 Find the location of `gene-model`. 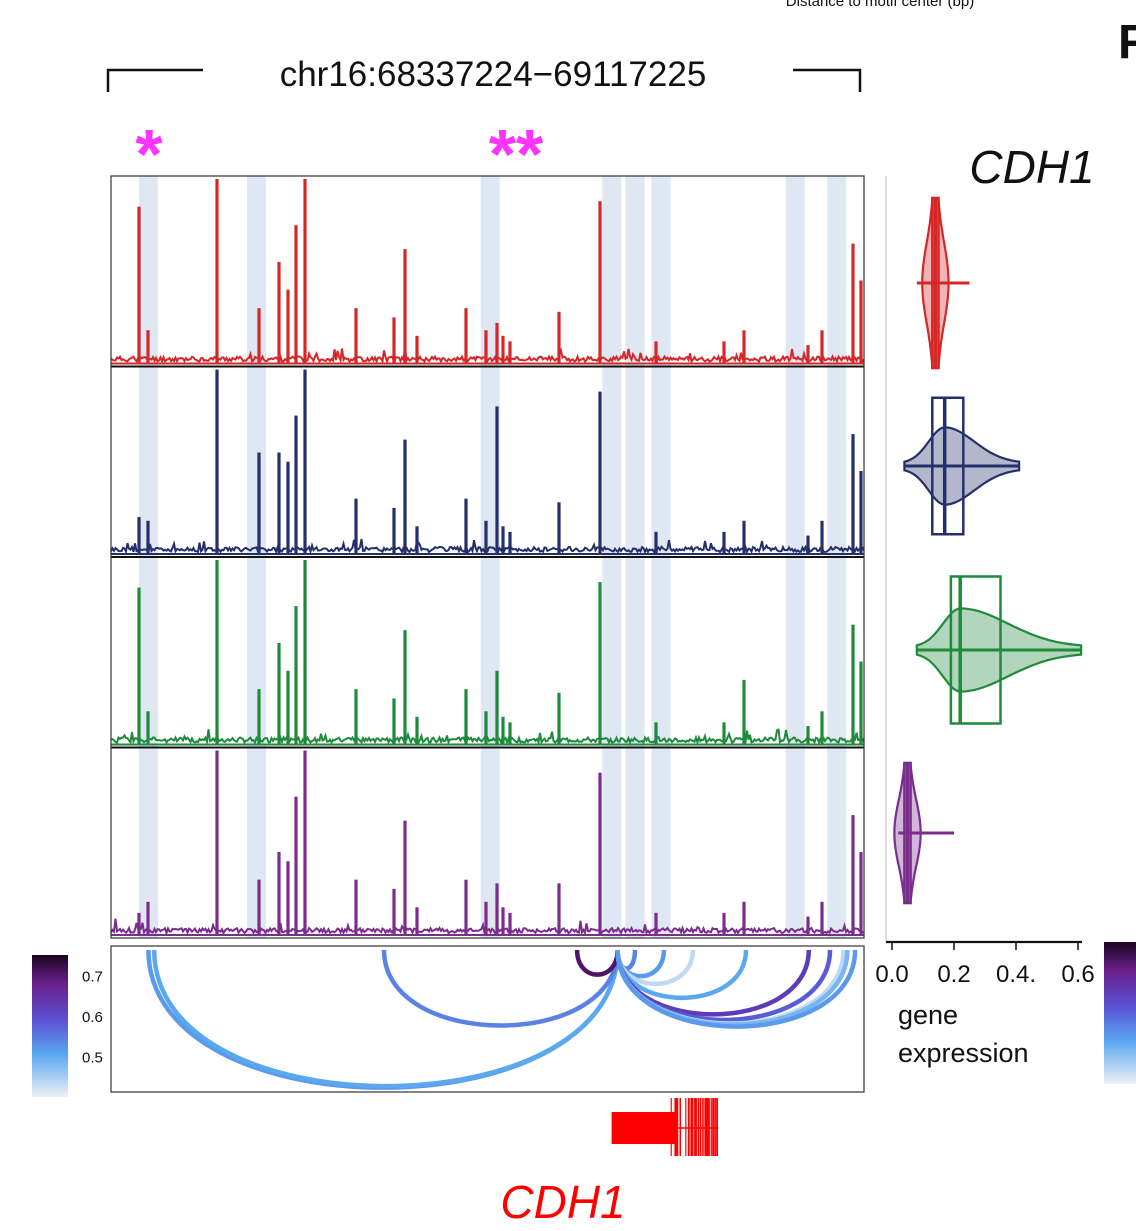

gene-model is located at coordinates (665, 1127).